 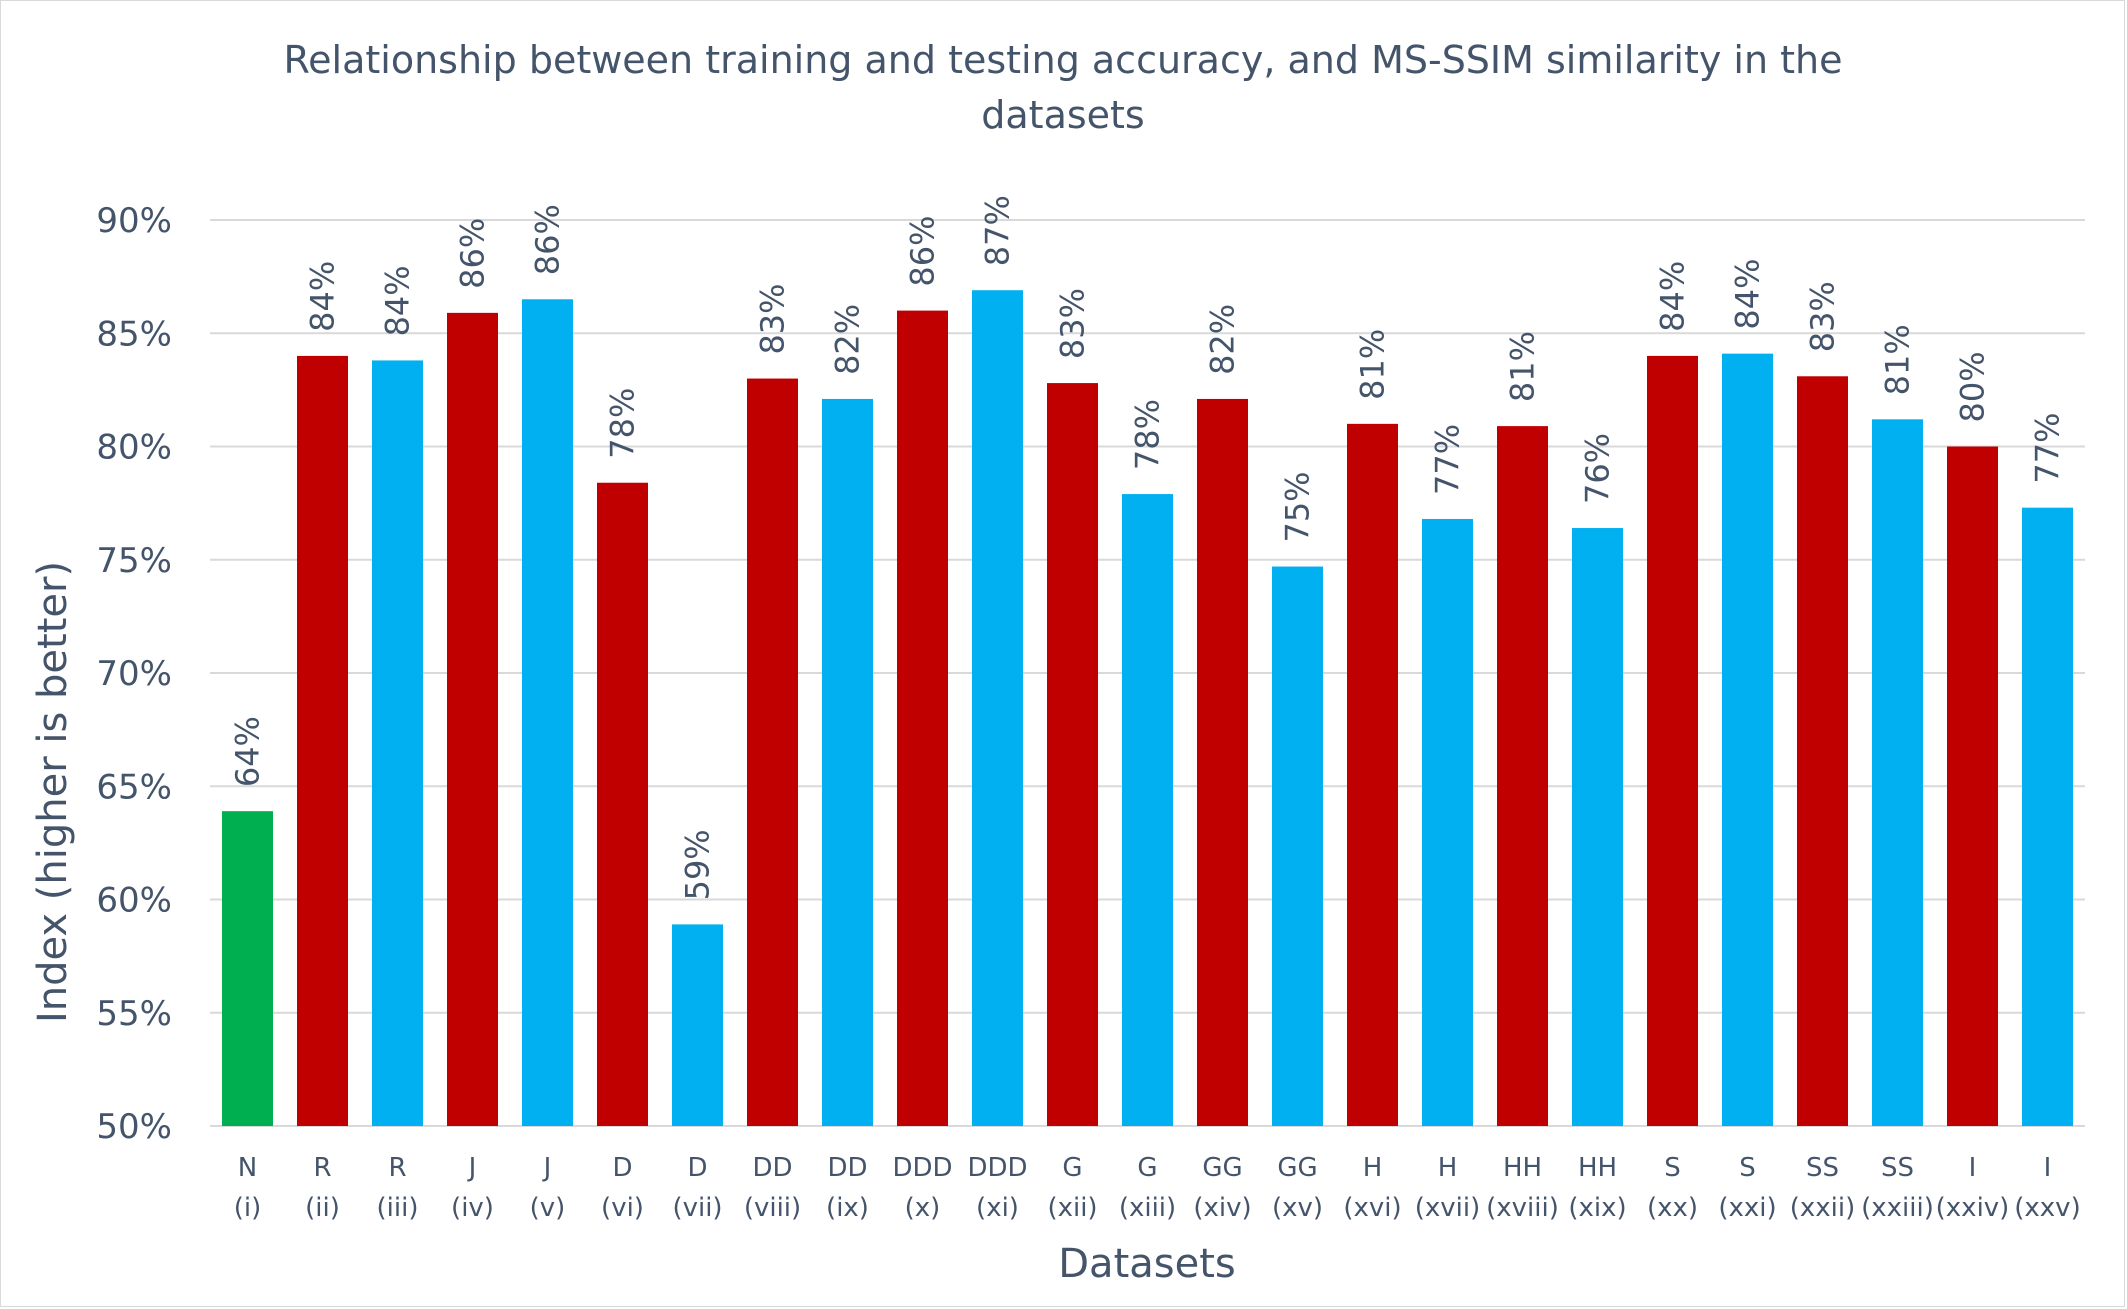 I want to click on x-axis-title: Datasets, so click(x=1146, y=1264).